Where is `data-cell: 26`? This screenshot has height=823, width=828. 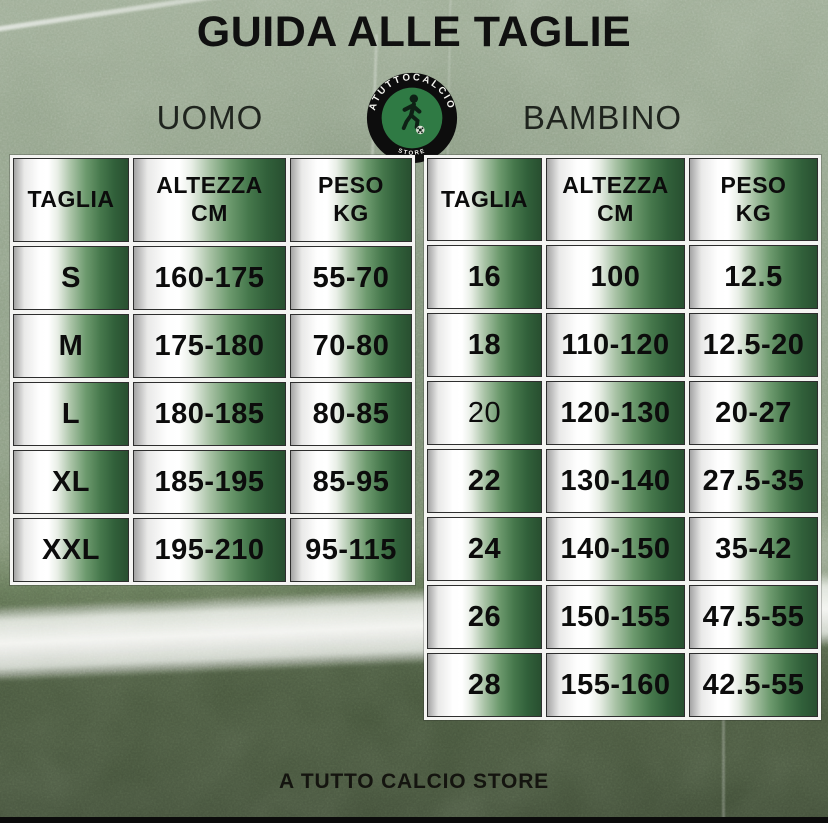
data-cell: 26 is located at coordinates (484, 617).